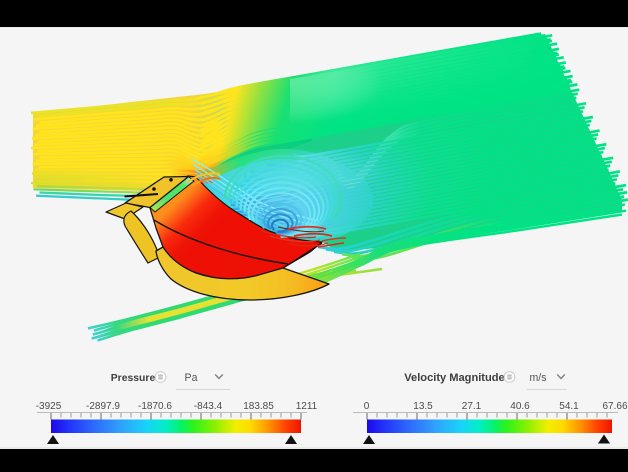 The image size is (628, 472). Describe the element at coordinates (208, 406) in the screenshot. I see `svg-text: -843.4` at that location.